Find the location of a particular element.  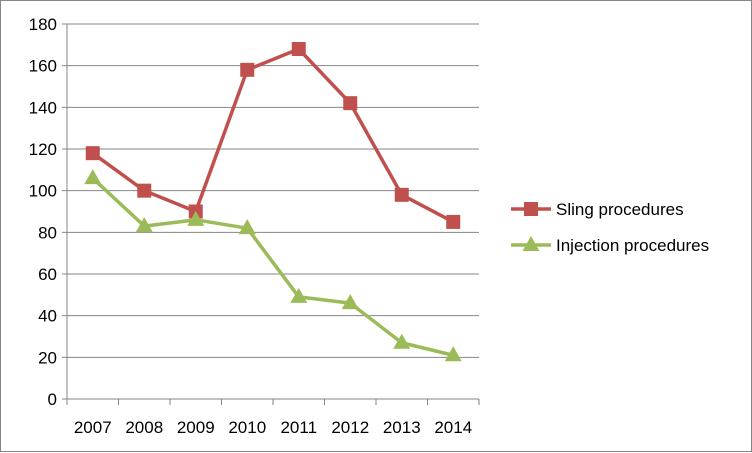

legend: Sling procedures Injection procedures is located at coordinates (610, 227).